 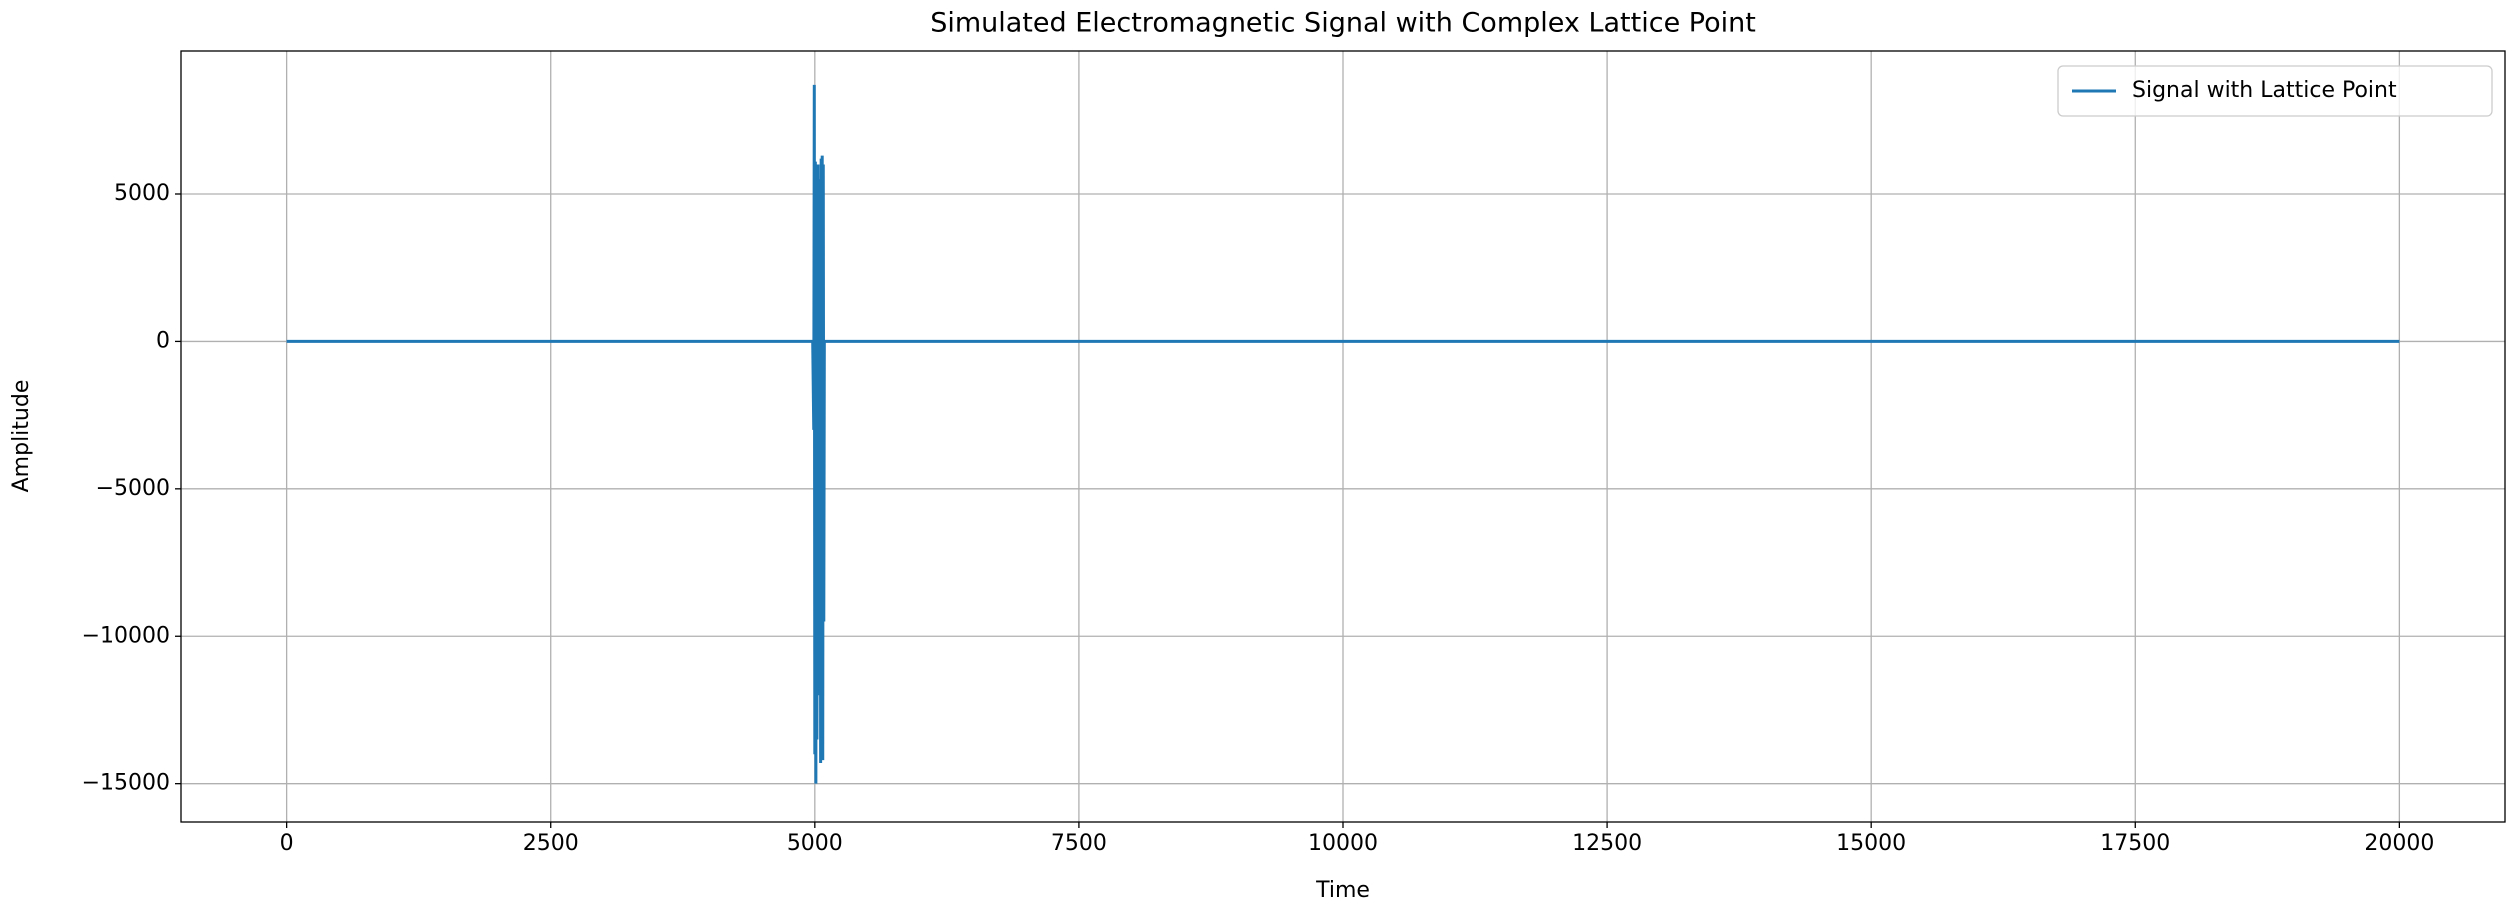 What do you see at coordinates (287, 843) in the screenshot?
I see `x-tick-label: 0` at bounding box center [287, 843].